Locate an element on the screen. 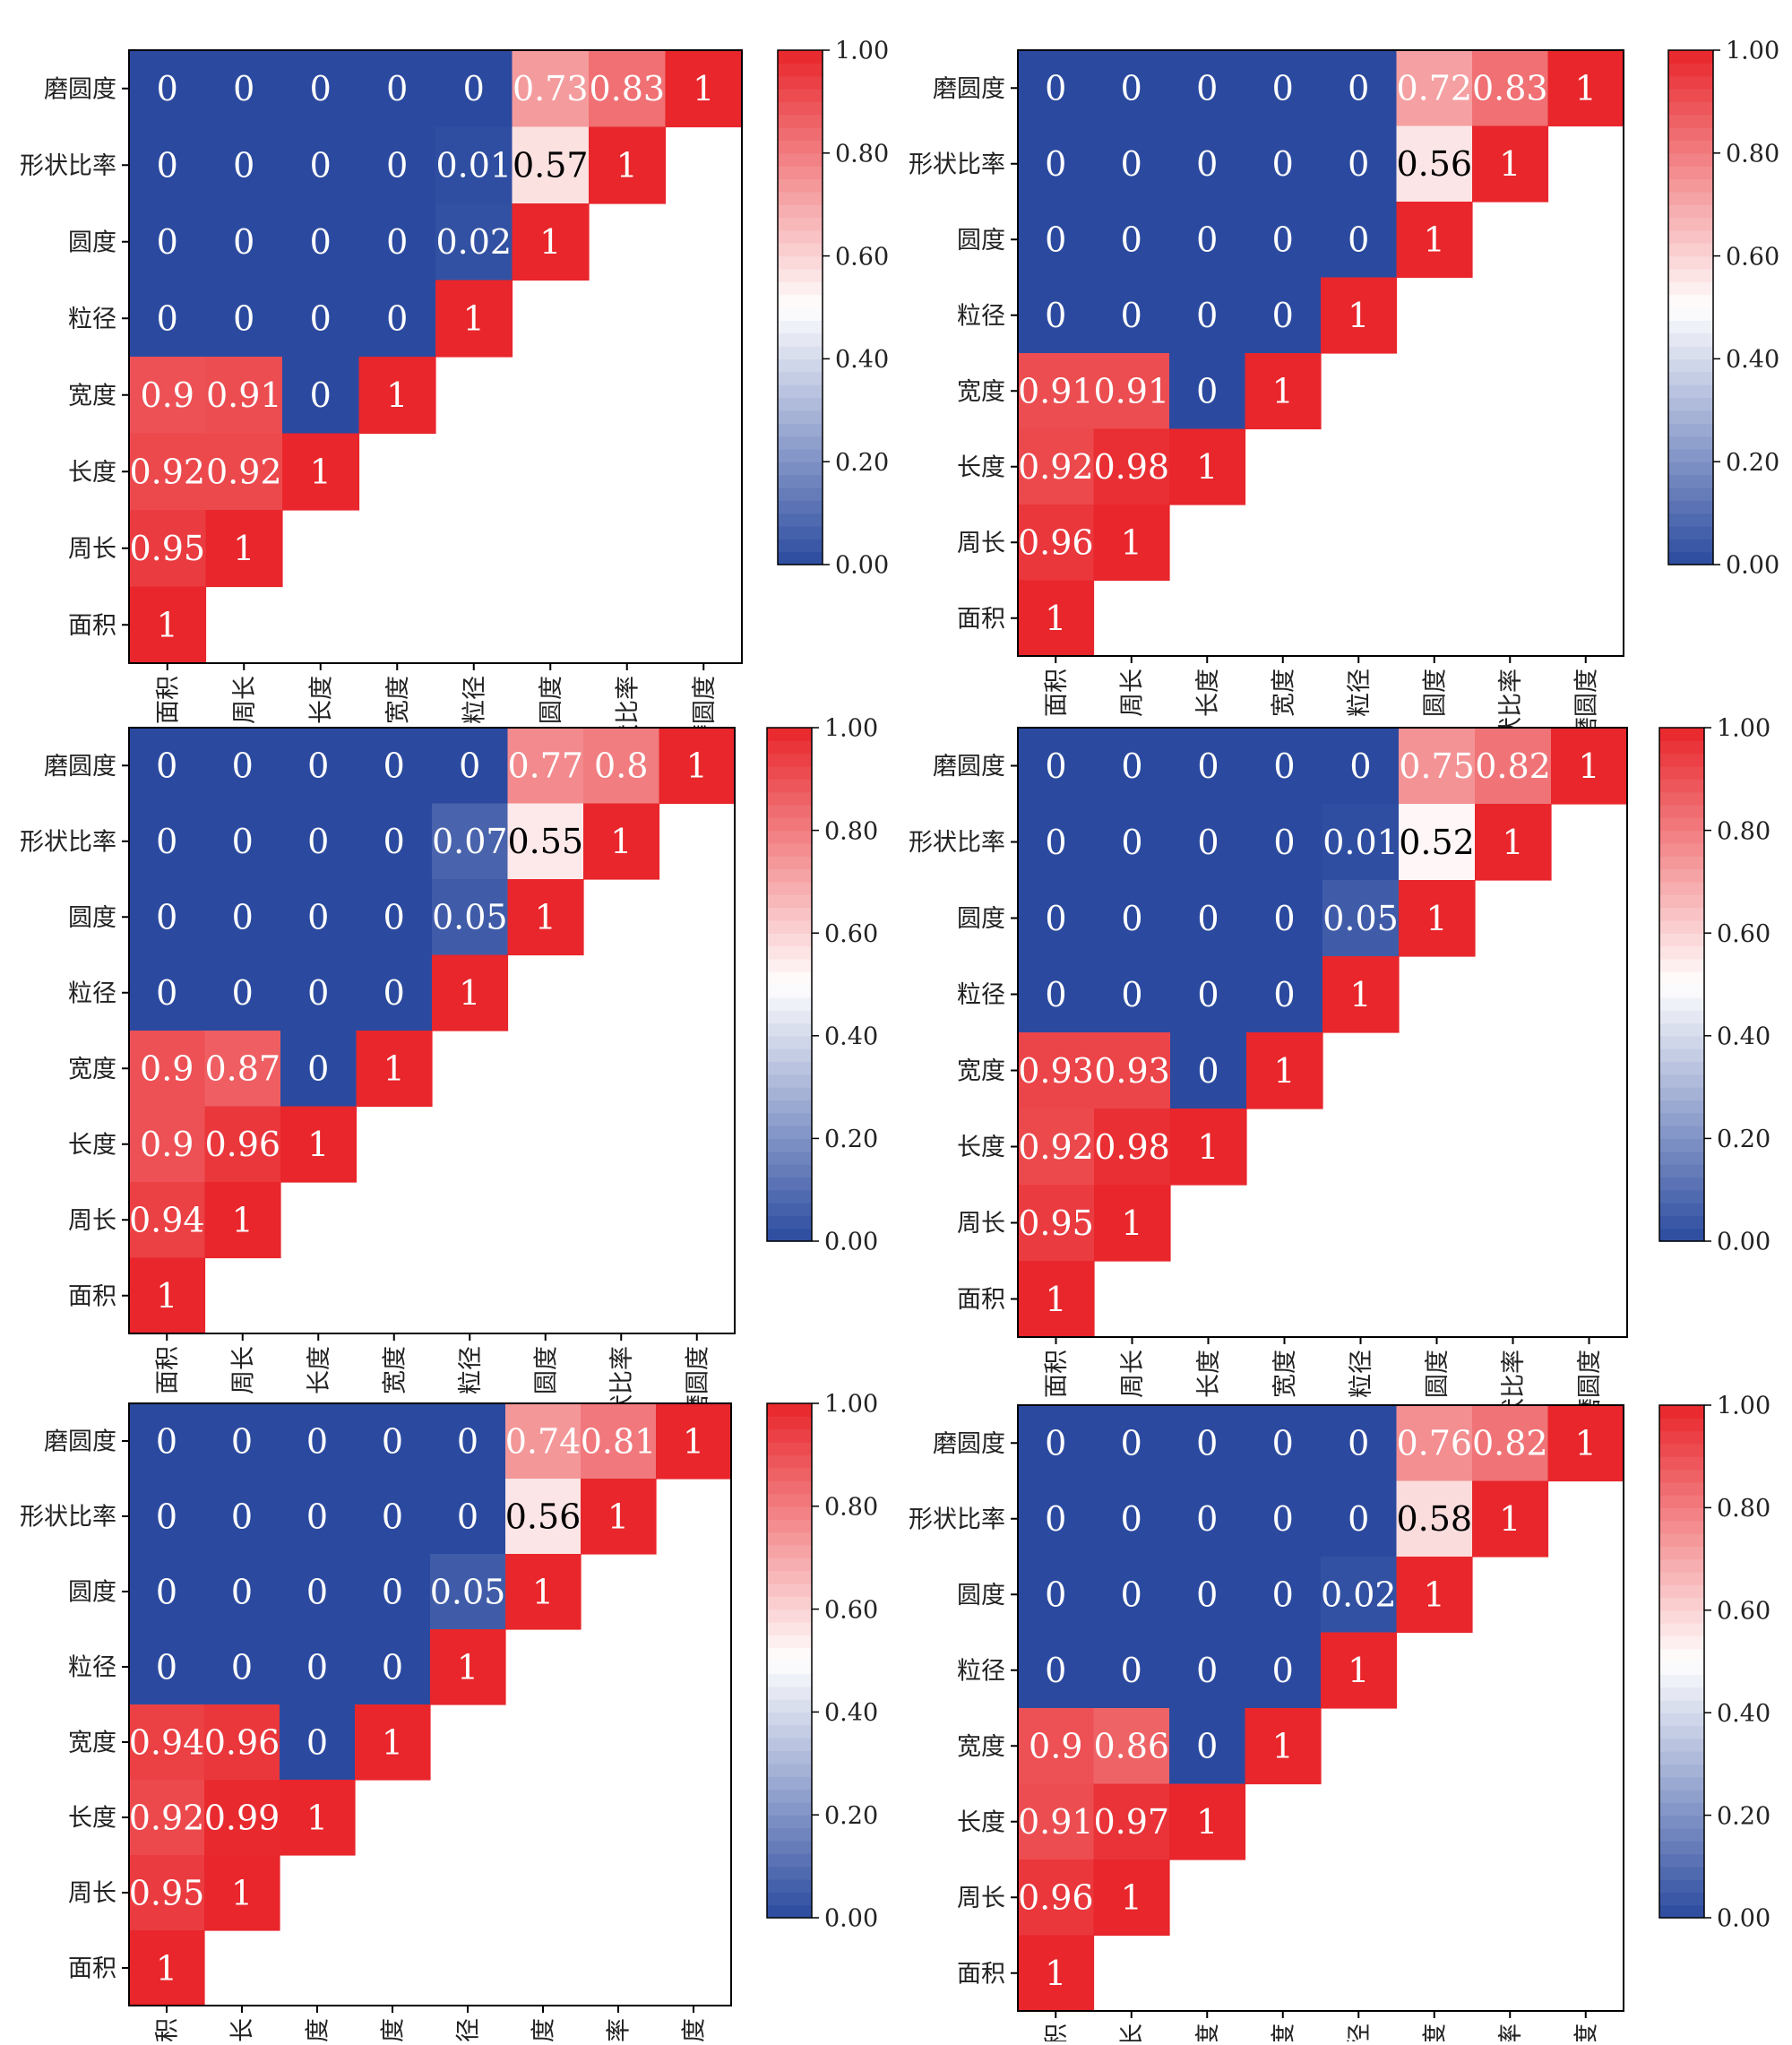 This screenshot has height=2045, width=1792. y-tick-label: 圆度 is located at coordinates (92, 242).